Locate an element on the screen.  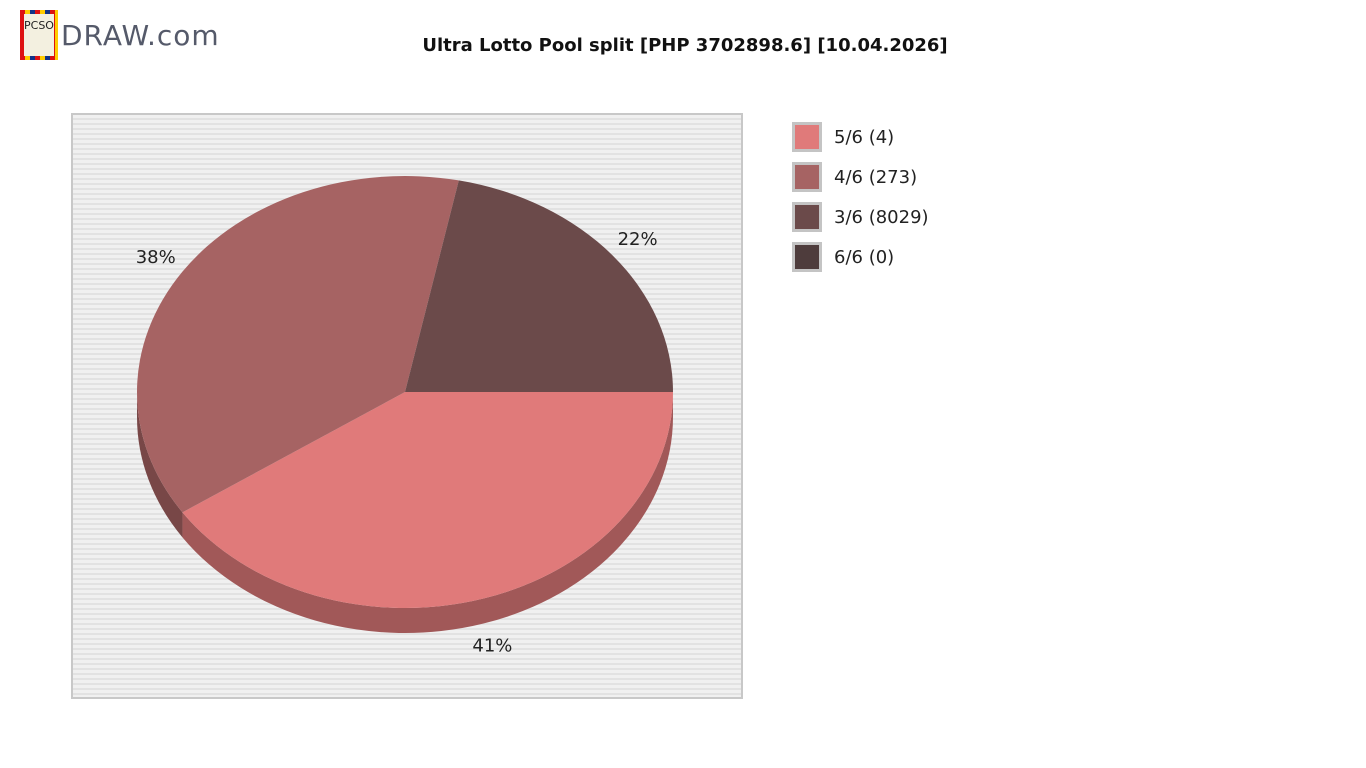
logo: PCSO DRAW.com is located at coordinates (120, 35).